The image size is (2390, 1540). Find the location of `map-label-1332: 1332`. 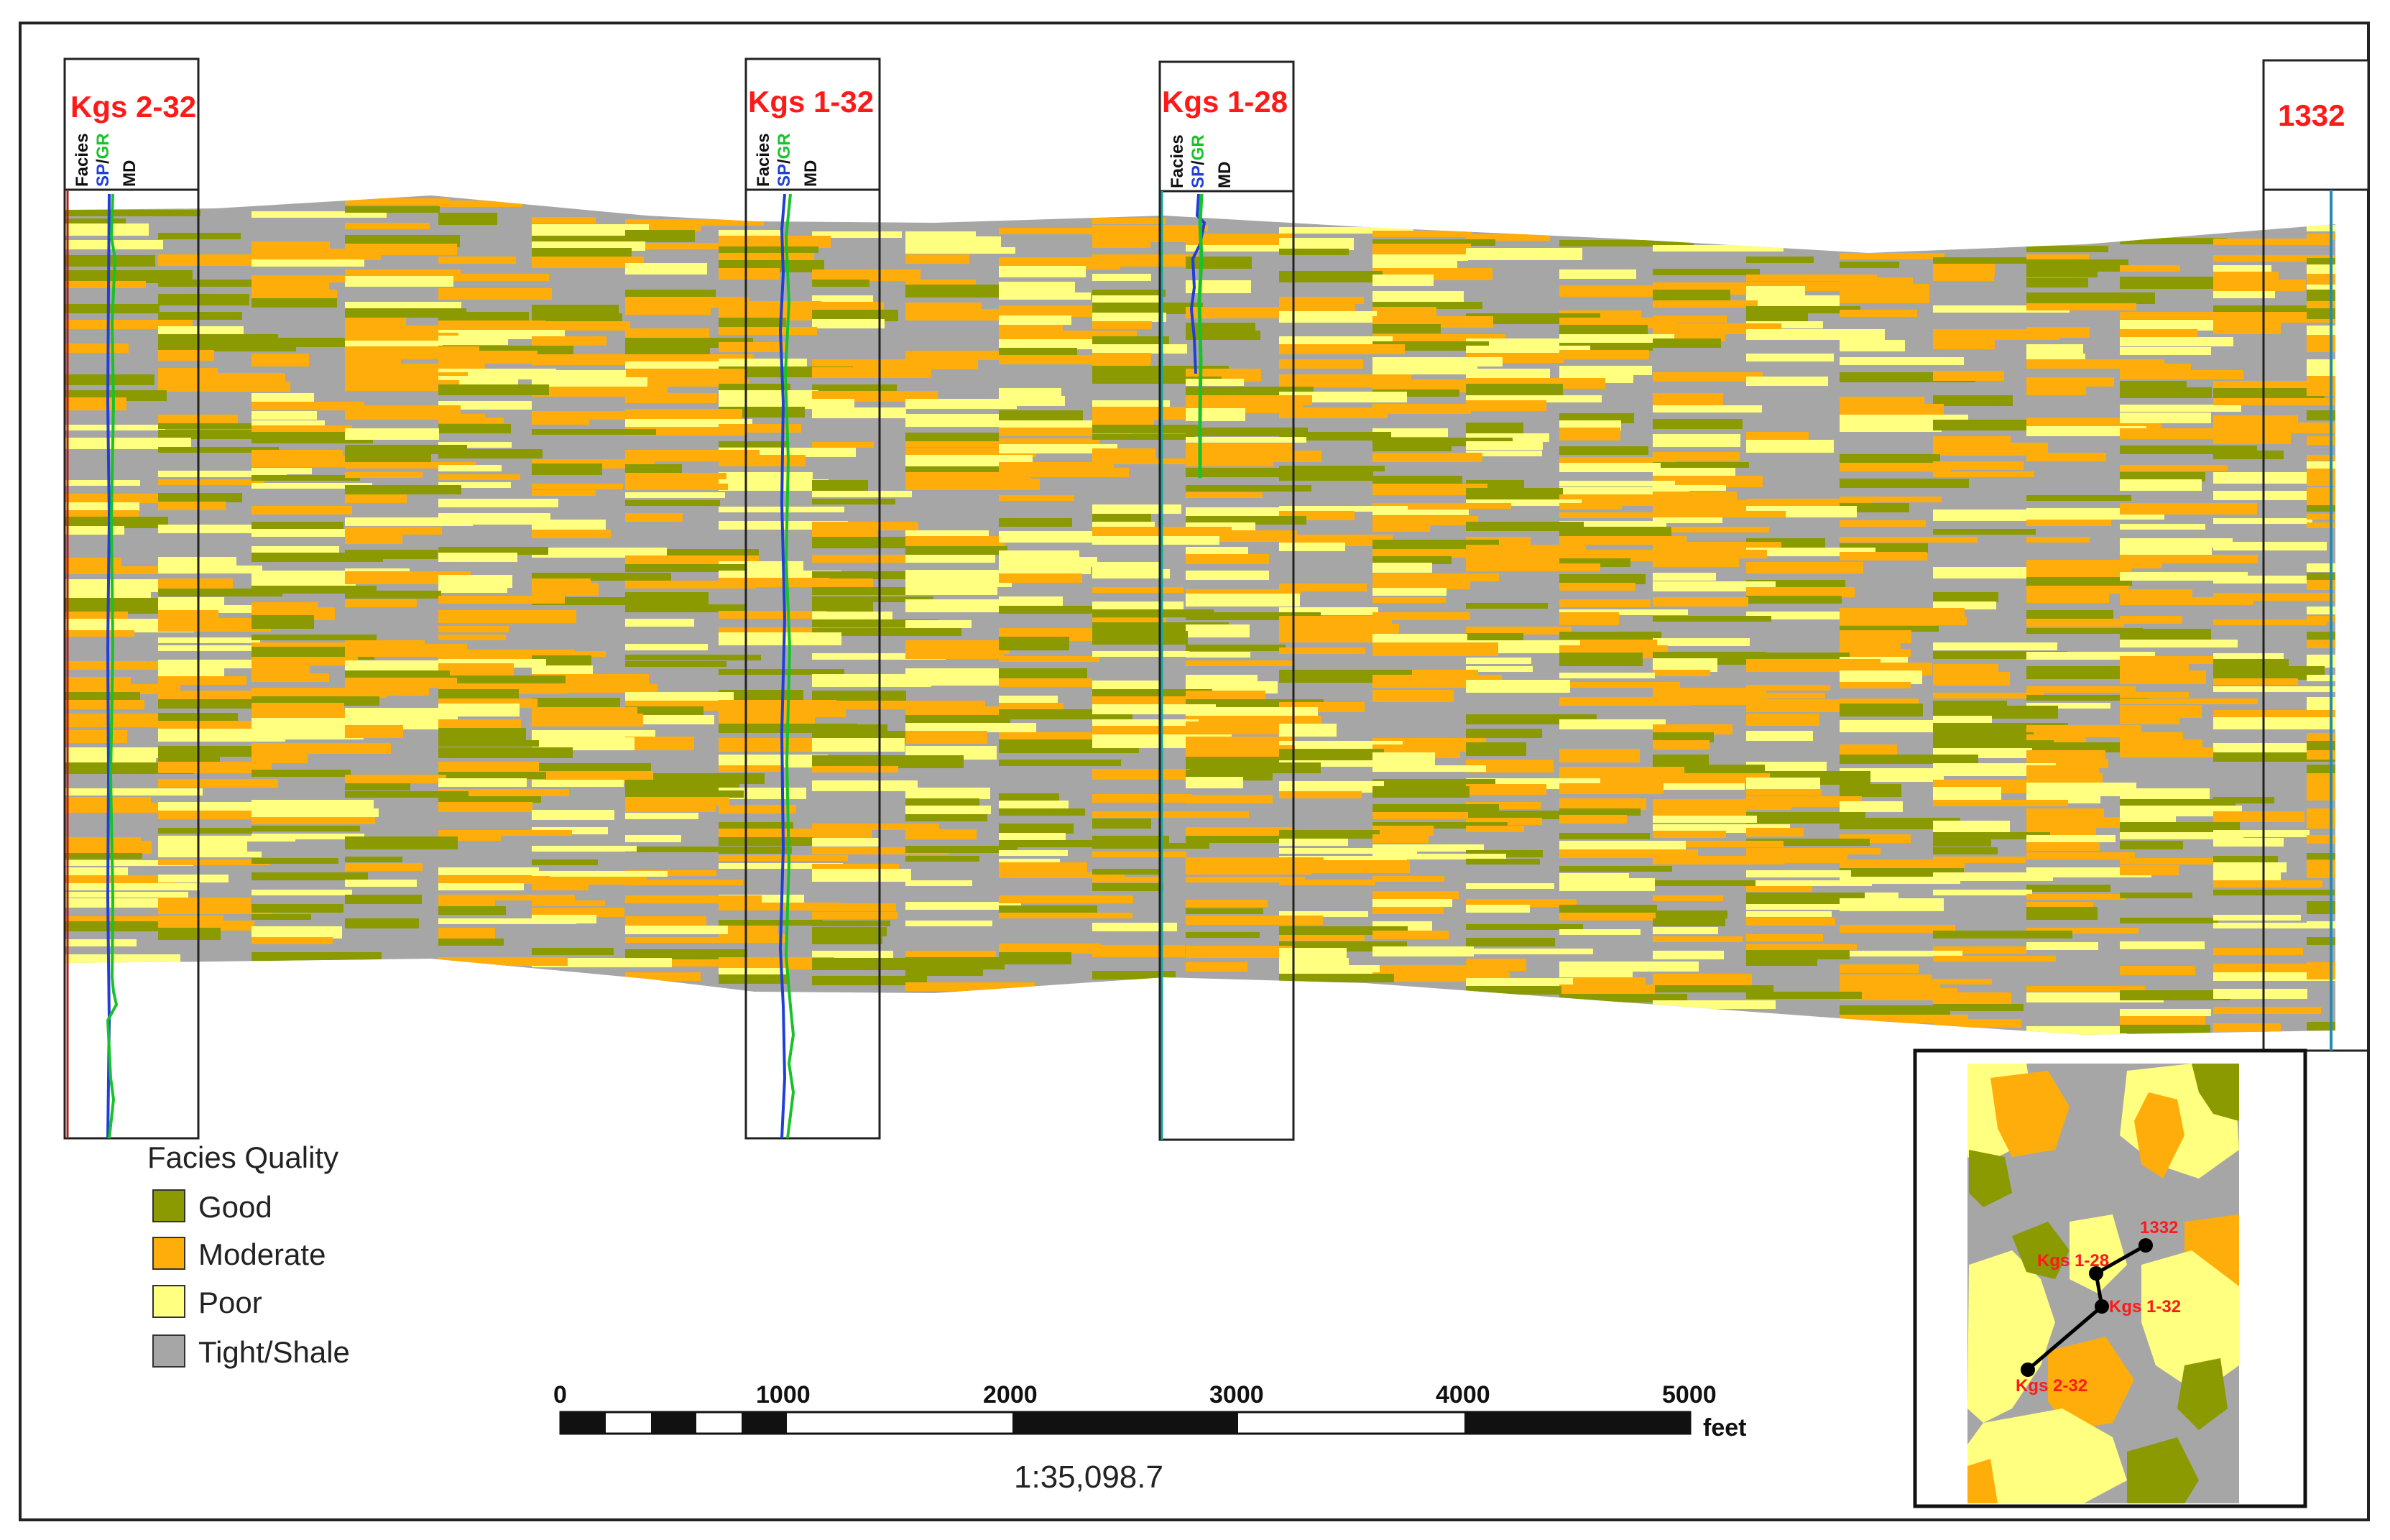

map-label-1332: 1332 is located at coordinates (2159, 1228).